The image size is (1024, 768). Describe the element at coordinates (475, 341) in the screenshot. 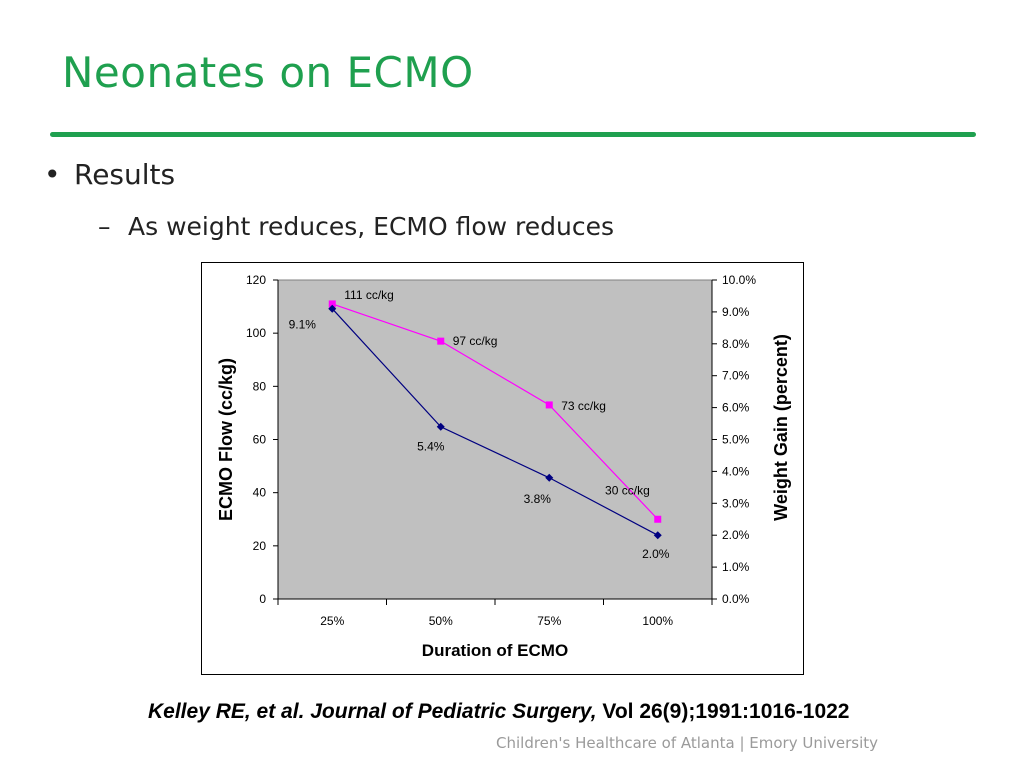

I see `data-label-ecmo-flow: 97 cc/kg` at that location.